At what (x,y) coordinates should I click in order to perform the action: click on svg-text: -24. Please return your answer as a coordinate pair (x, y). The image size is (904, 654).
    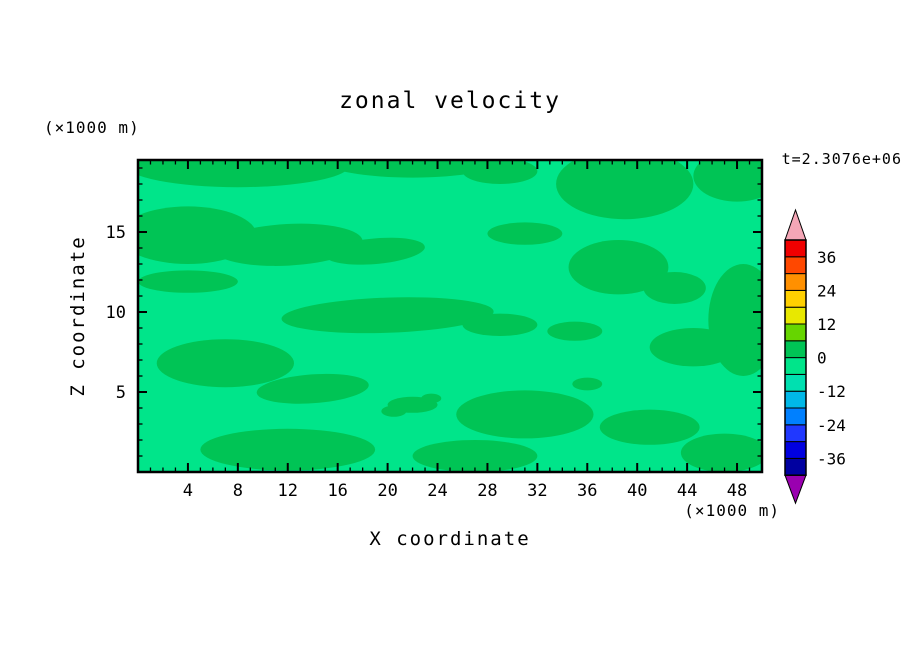
    Looking at the image, I should click on (831, 425).